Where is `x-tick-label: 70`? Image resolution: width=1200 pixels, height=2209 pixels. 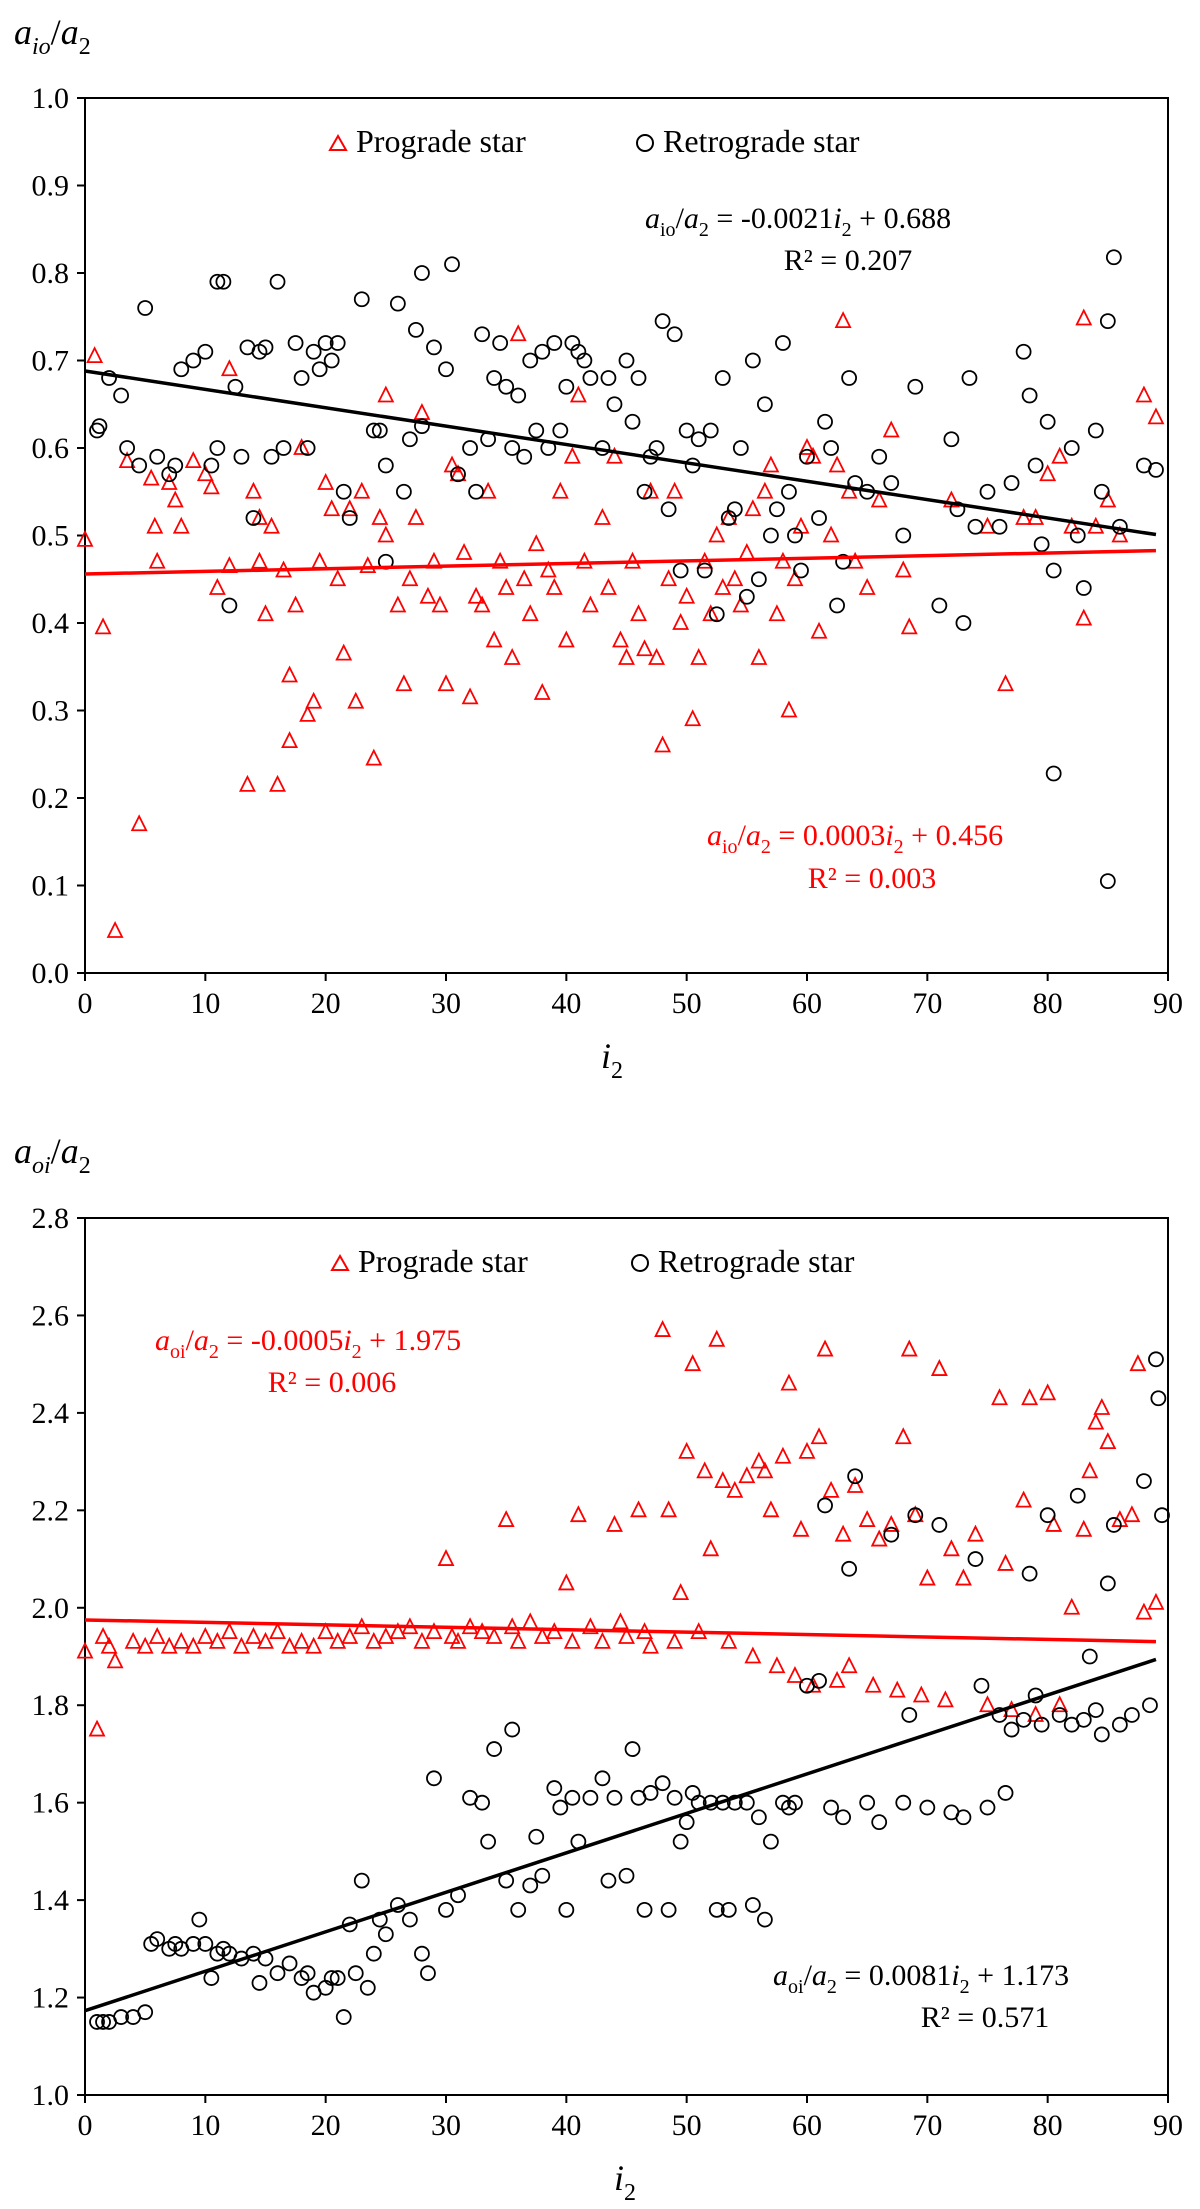
x-tick-label: 70 is located at coordinates (927, 1003).